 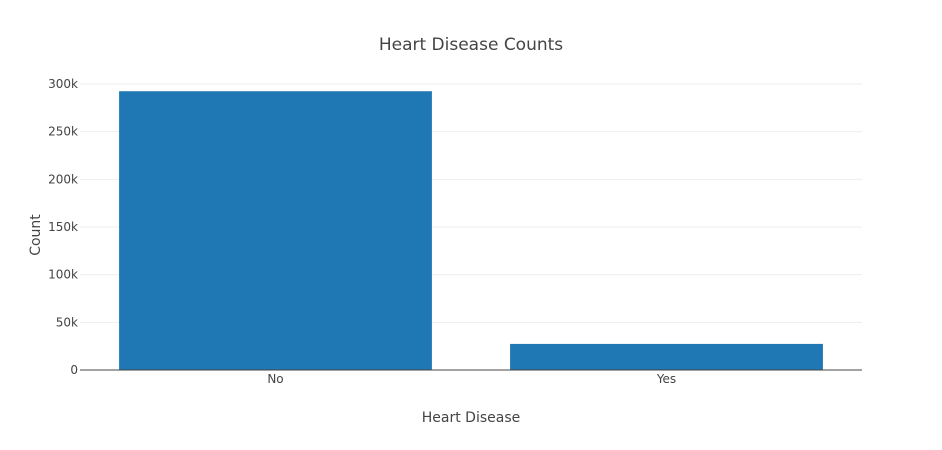 I want to click on y-tick-label: 0, so click(x=74, y=370).